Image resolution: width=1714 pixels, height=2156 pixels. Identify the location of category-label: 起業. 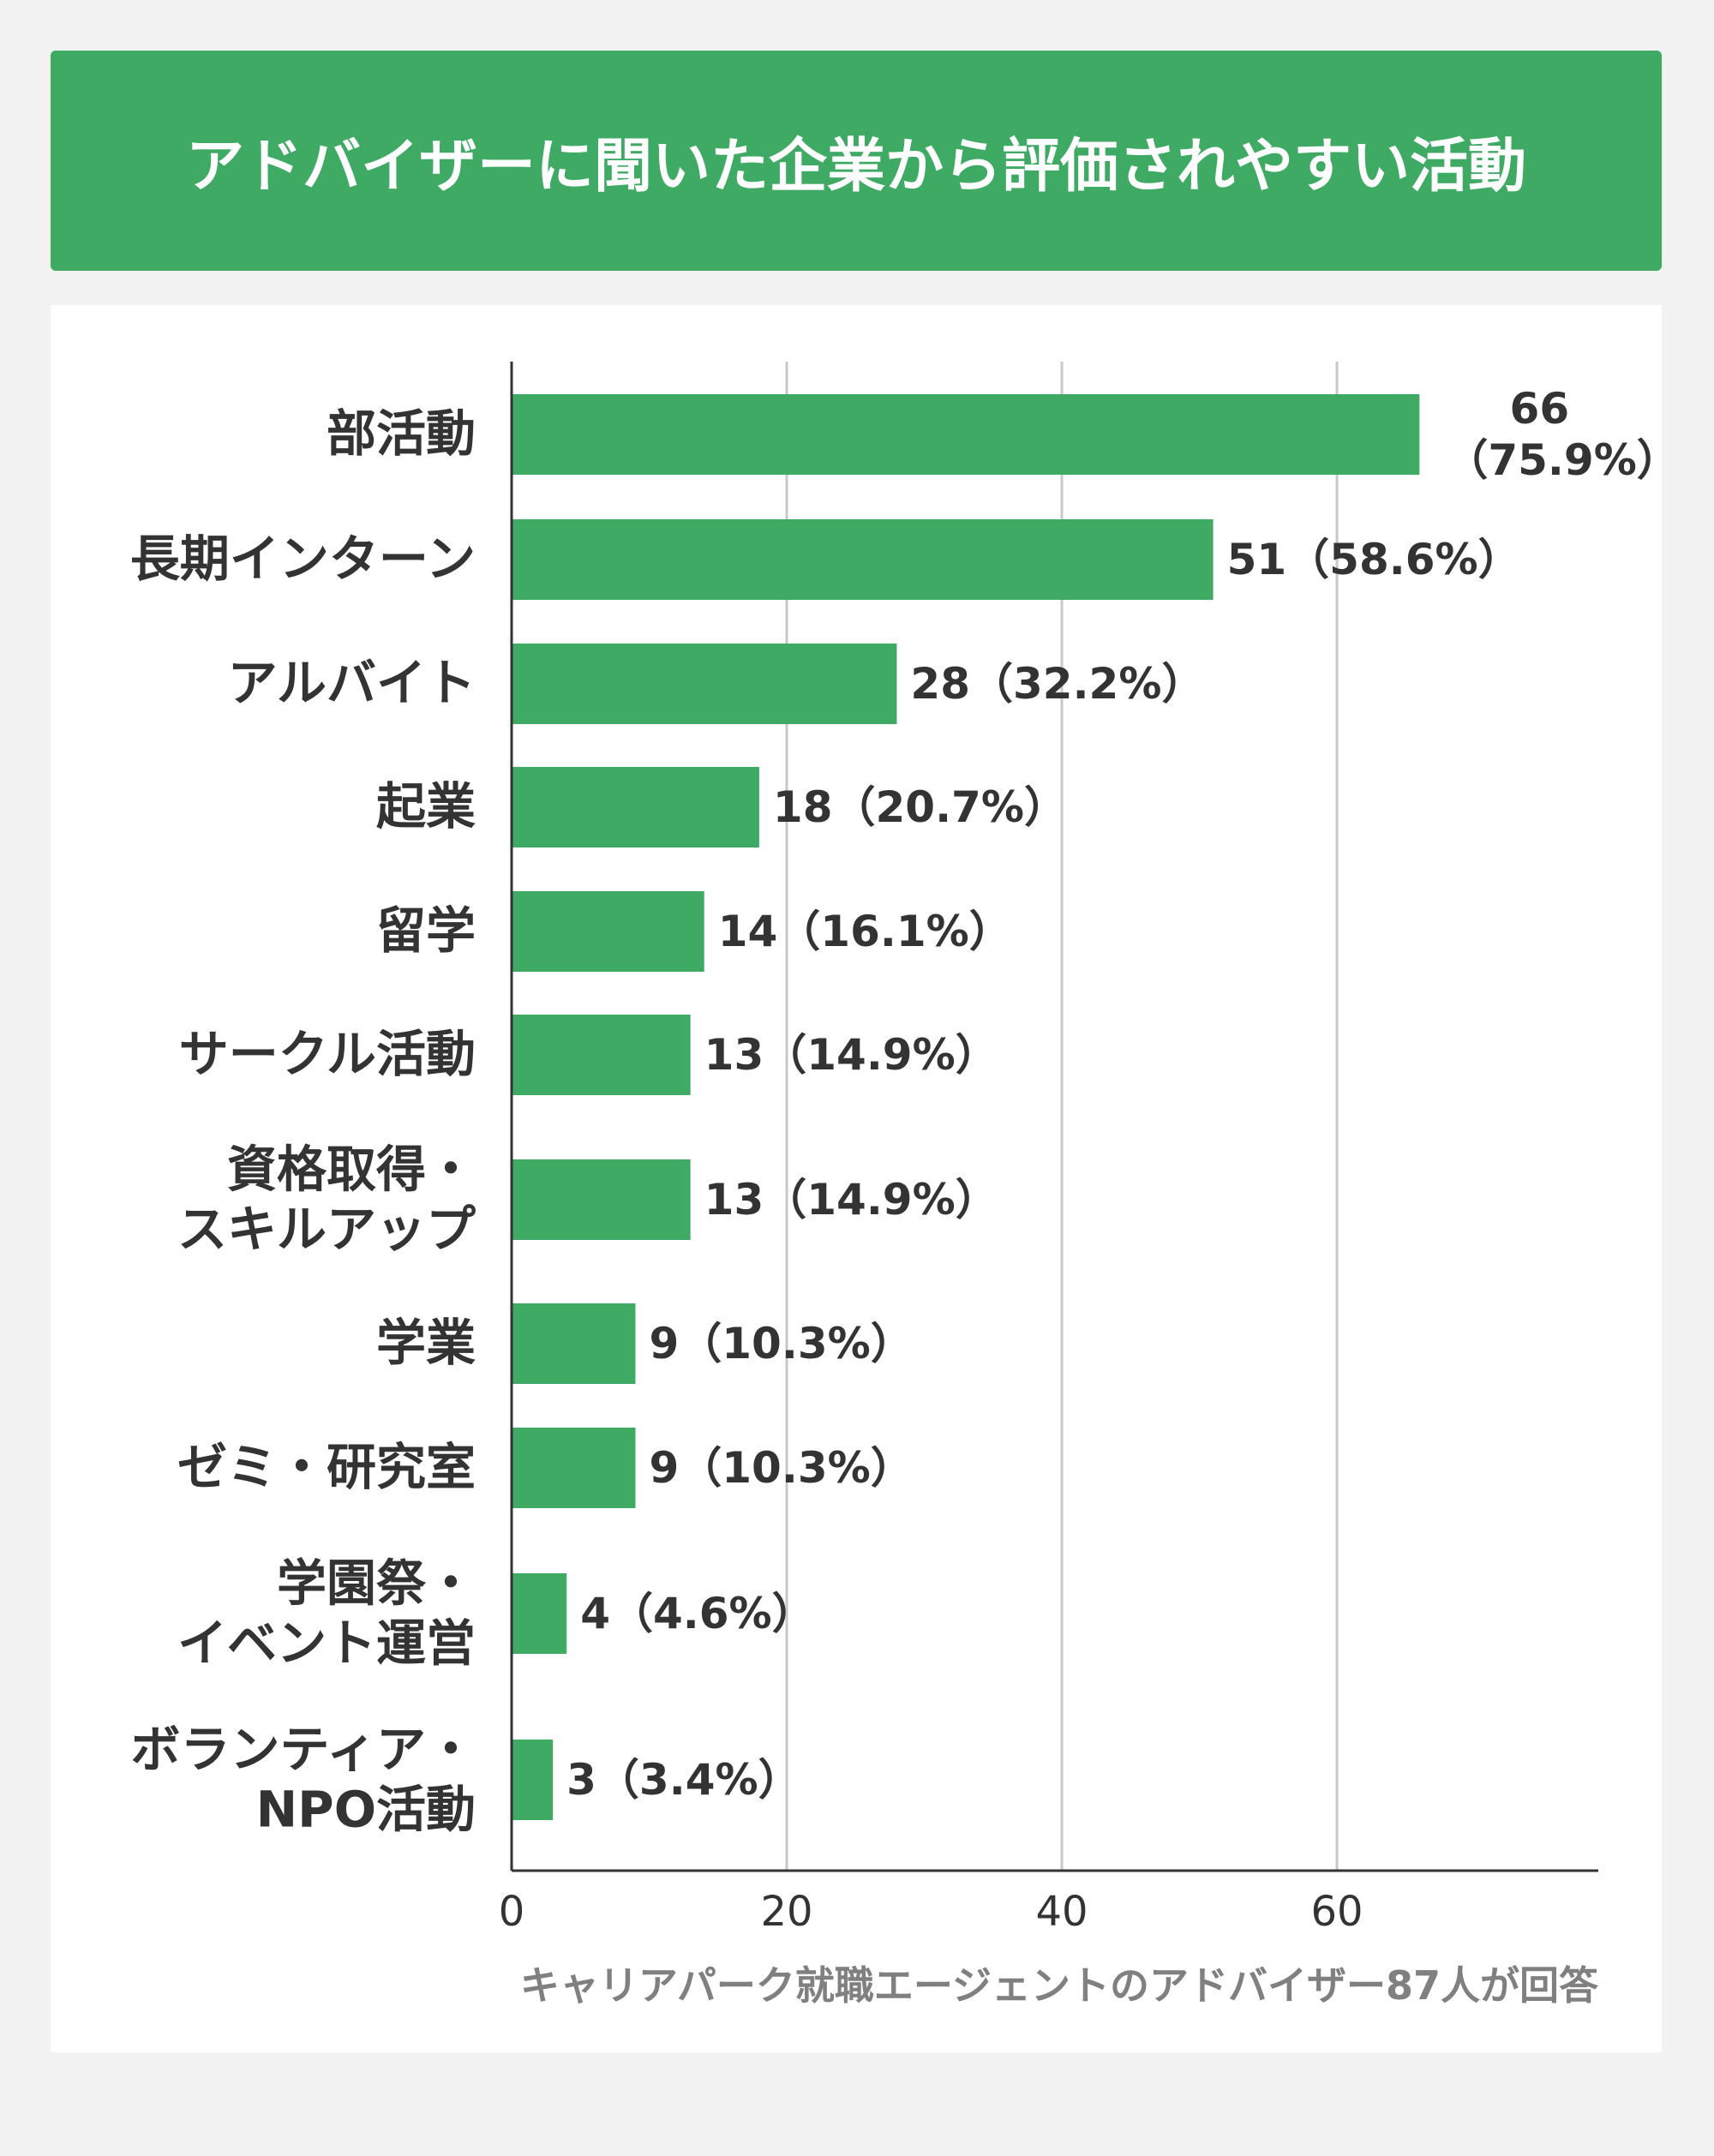
(425, 807).